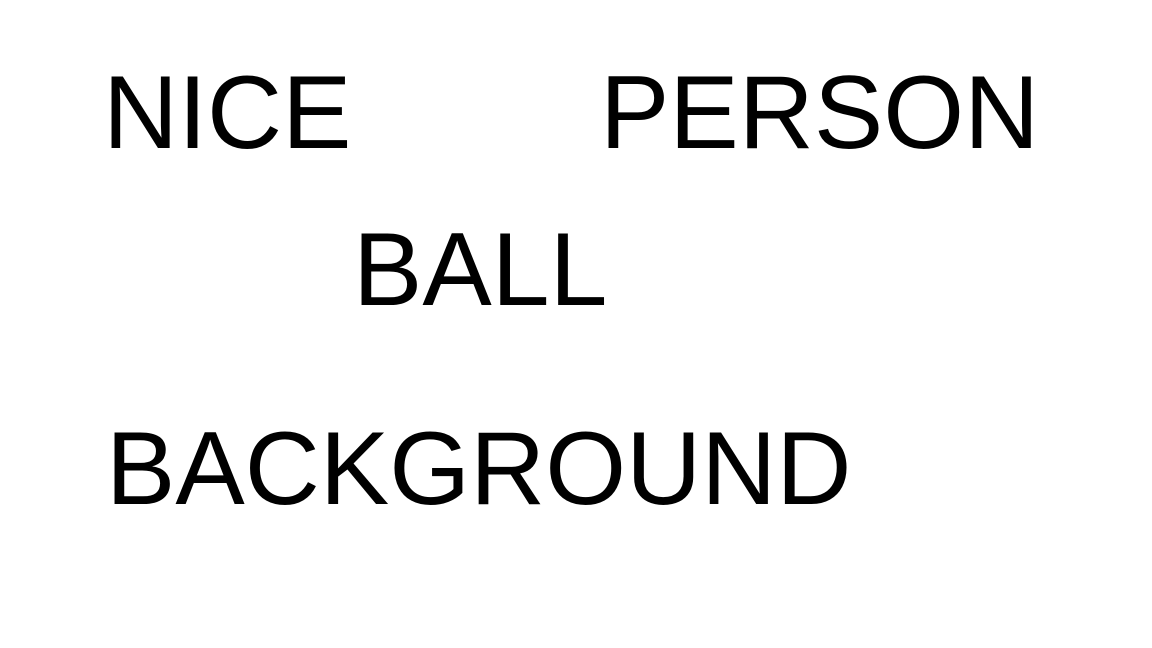 The width and height of the screenshot is (1152, 648). Describe the element at coordinates (480, 270) in the screenshot. I see `word-ball: BALL` at that location.